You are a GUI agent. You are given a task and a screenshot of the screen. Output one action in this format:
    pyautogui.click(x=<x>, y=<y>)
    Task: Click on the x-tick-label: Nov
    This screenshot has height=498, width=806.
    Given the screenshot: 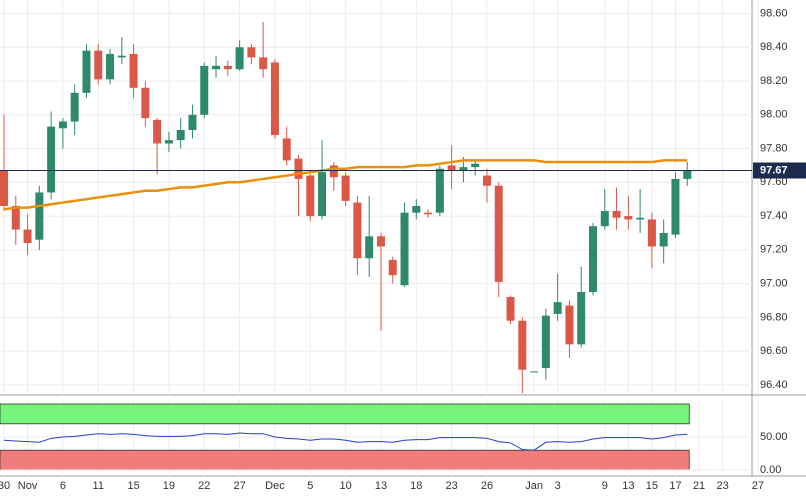 What is the action you would take?
    pyautogui.click(x=28, y=486)
    